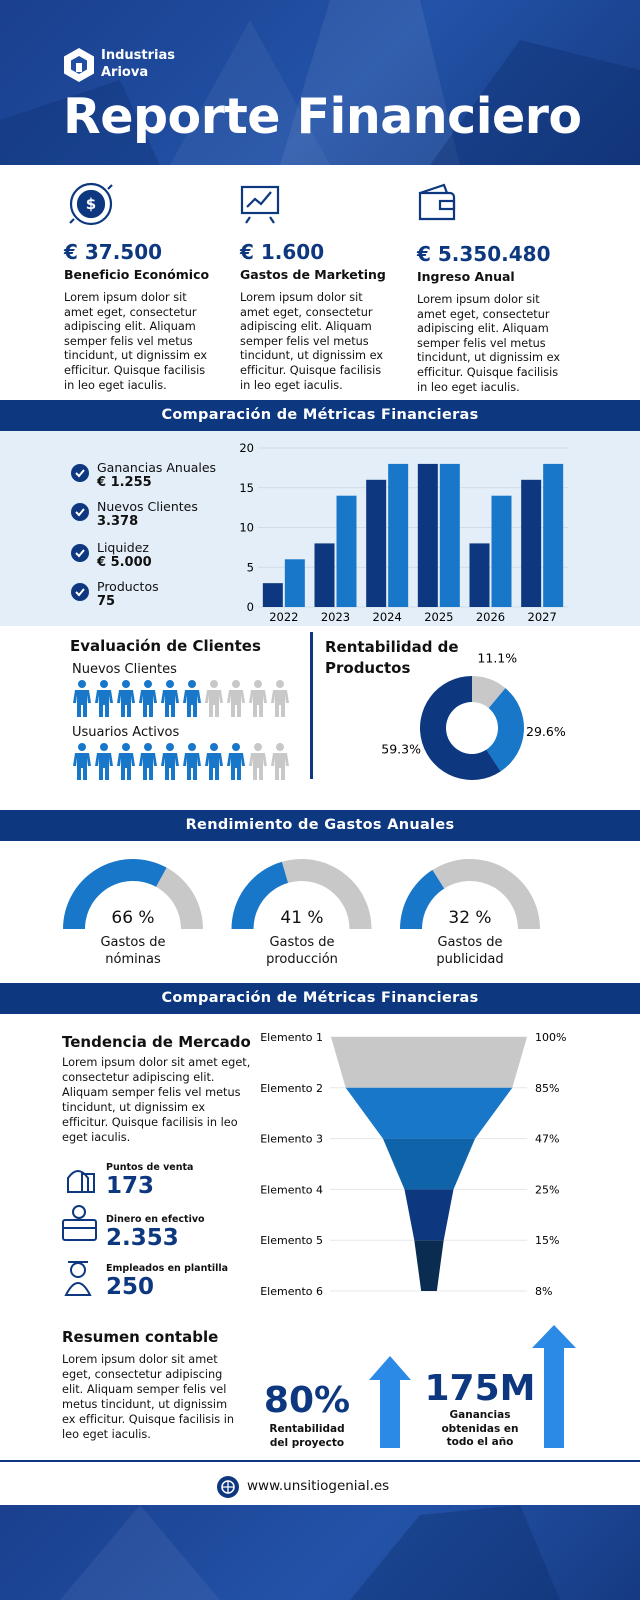  I want to click on stat-label: Dinero en efectivo, so click(155, 1219).